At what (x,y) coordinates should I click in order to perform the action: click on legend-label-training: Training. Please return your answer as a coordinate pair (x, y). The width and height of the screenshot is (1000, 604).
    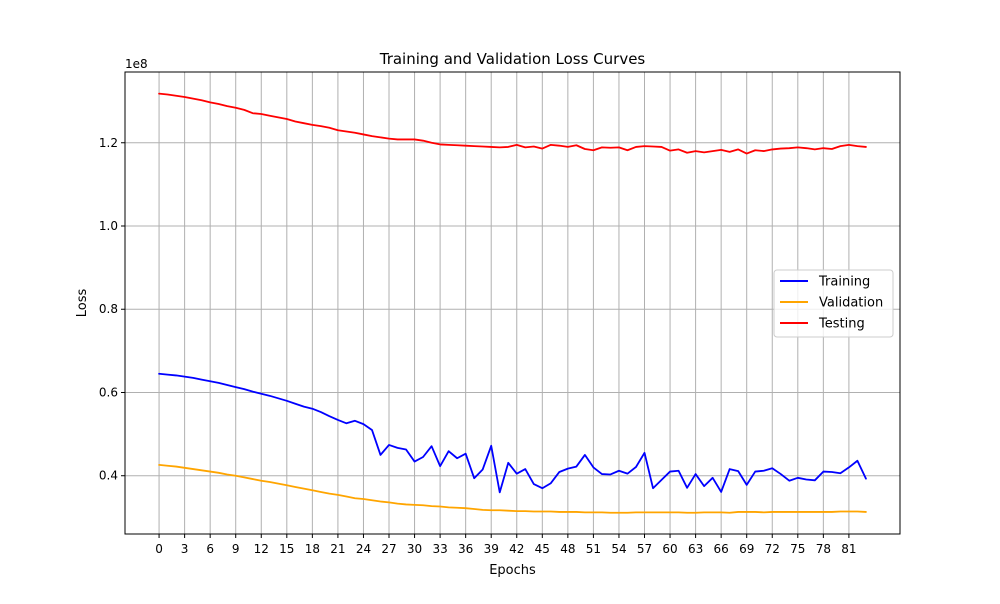
    Looking at the image, I should click on (844, 282).